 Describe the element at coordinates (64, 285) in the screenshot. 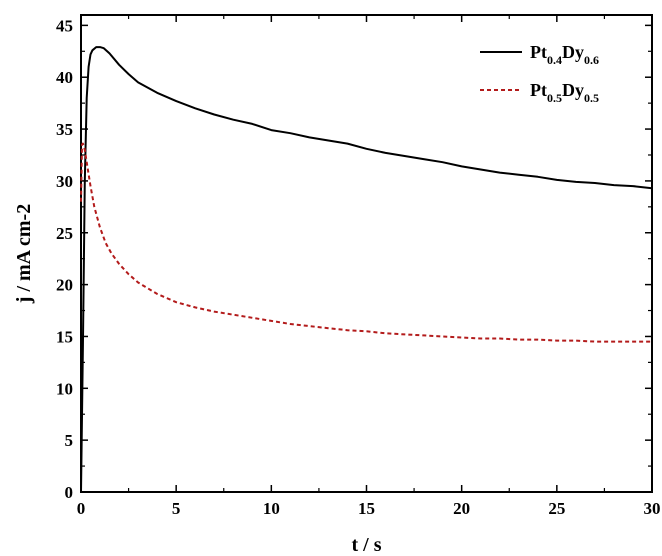

I see `y-tick-label: 20` at that location.